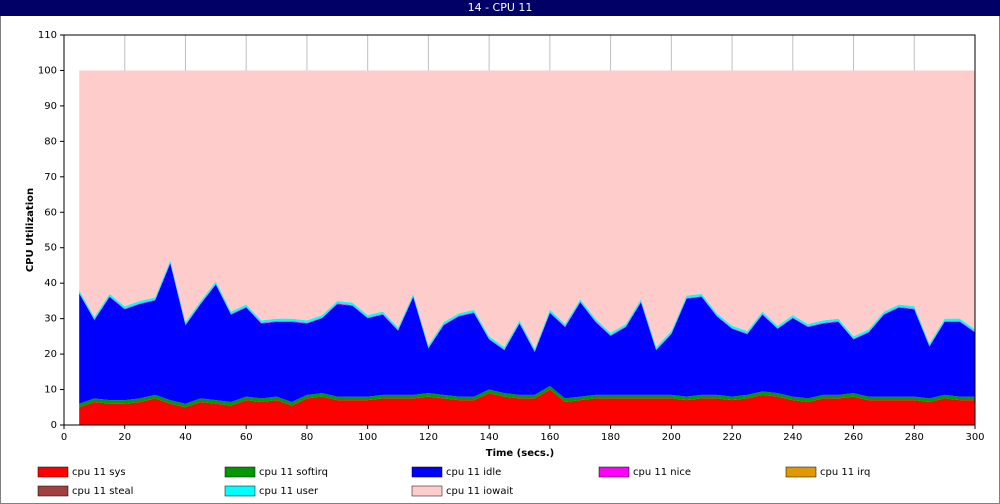  I want to click on legend-label: cpu 11 idle, so click(473, 472).